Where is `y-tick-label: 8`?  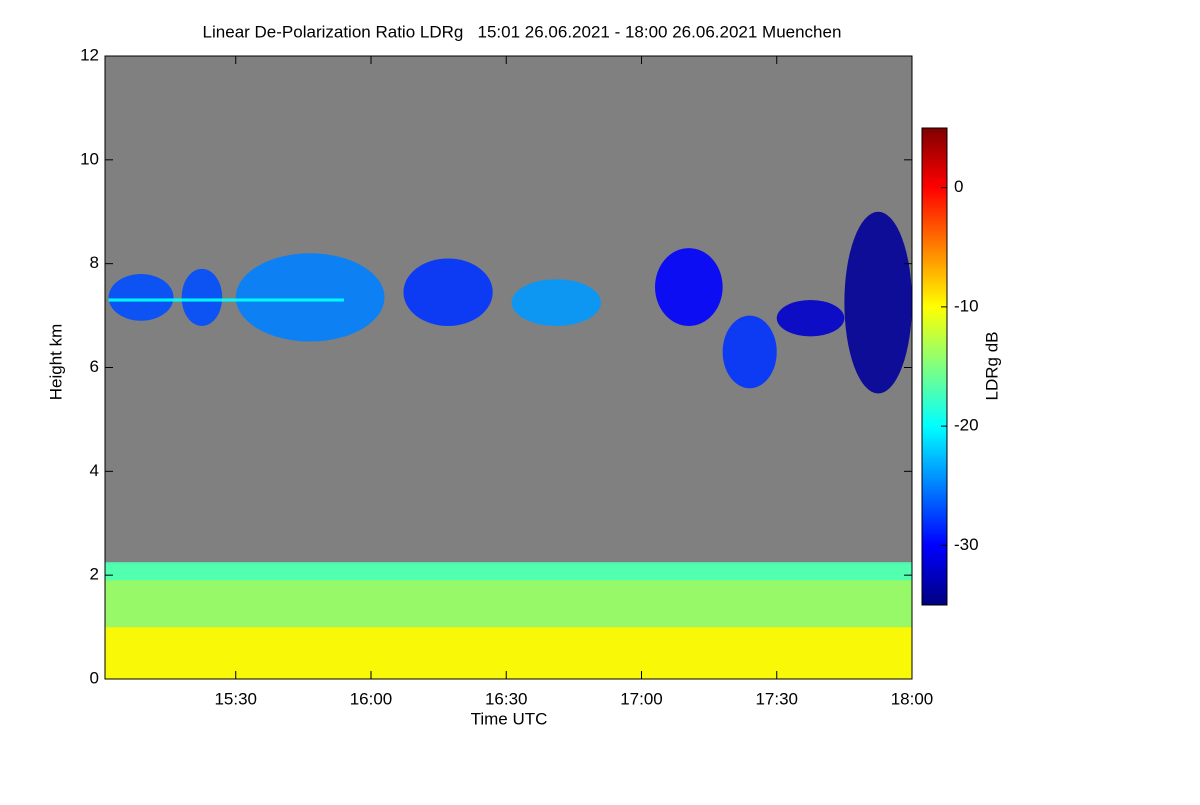
y-tick-label: 8 is located at coordinates (94, 262).